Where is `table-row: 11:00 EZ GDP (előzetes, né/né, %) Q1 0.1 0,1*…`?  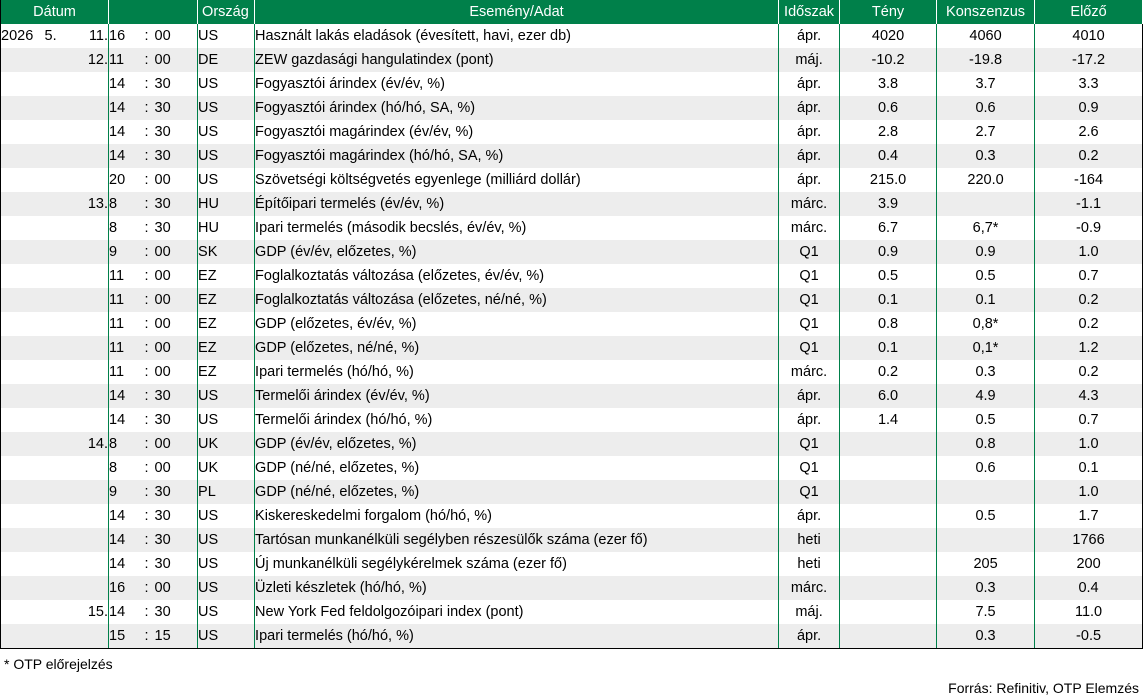 table-row: 11:00 EZ GDP (előzetes, né/né, %) Q1 0.1 0,1*… is located at coordinates (571, 348).